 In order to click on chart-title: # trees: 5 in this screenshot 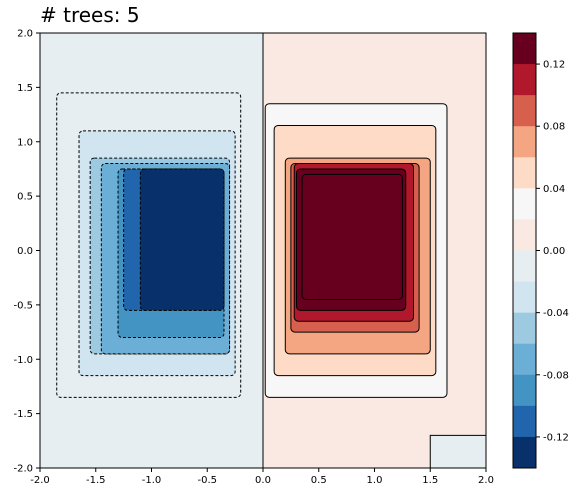, I will do `click(90, 15)`.